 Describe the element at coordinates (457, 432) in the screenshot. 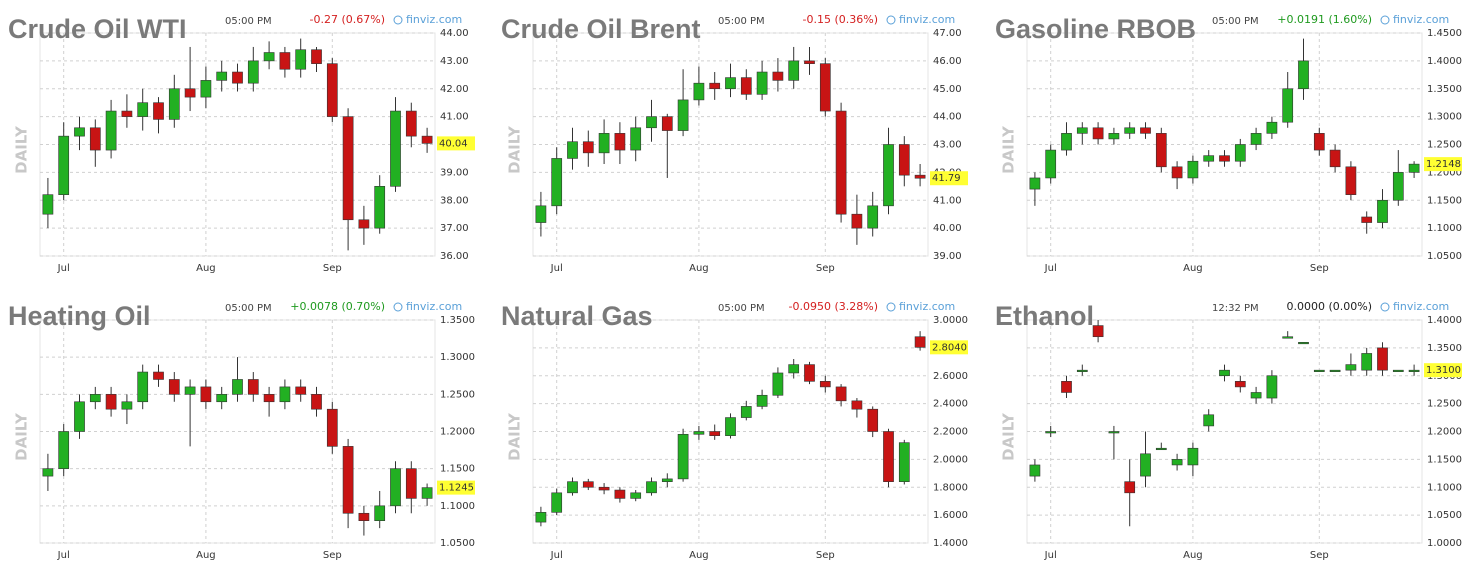

I see `y-tick-label: 1.2000` at that location.